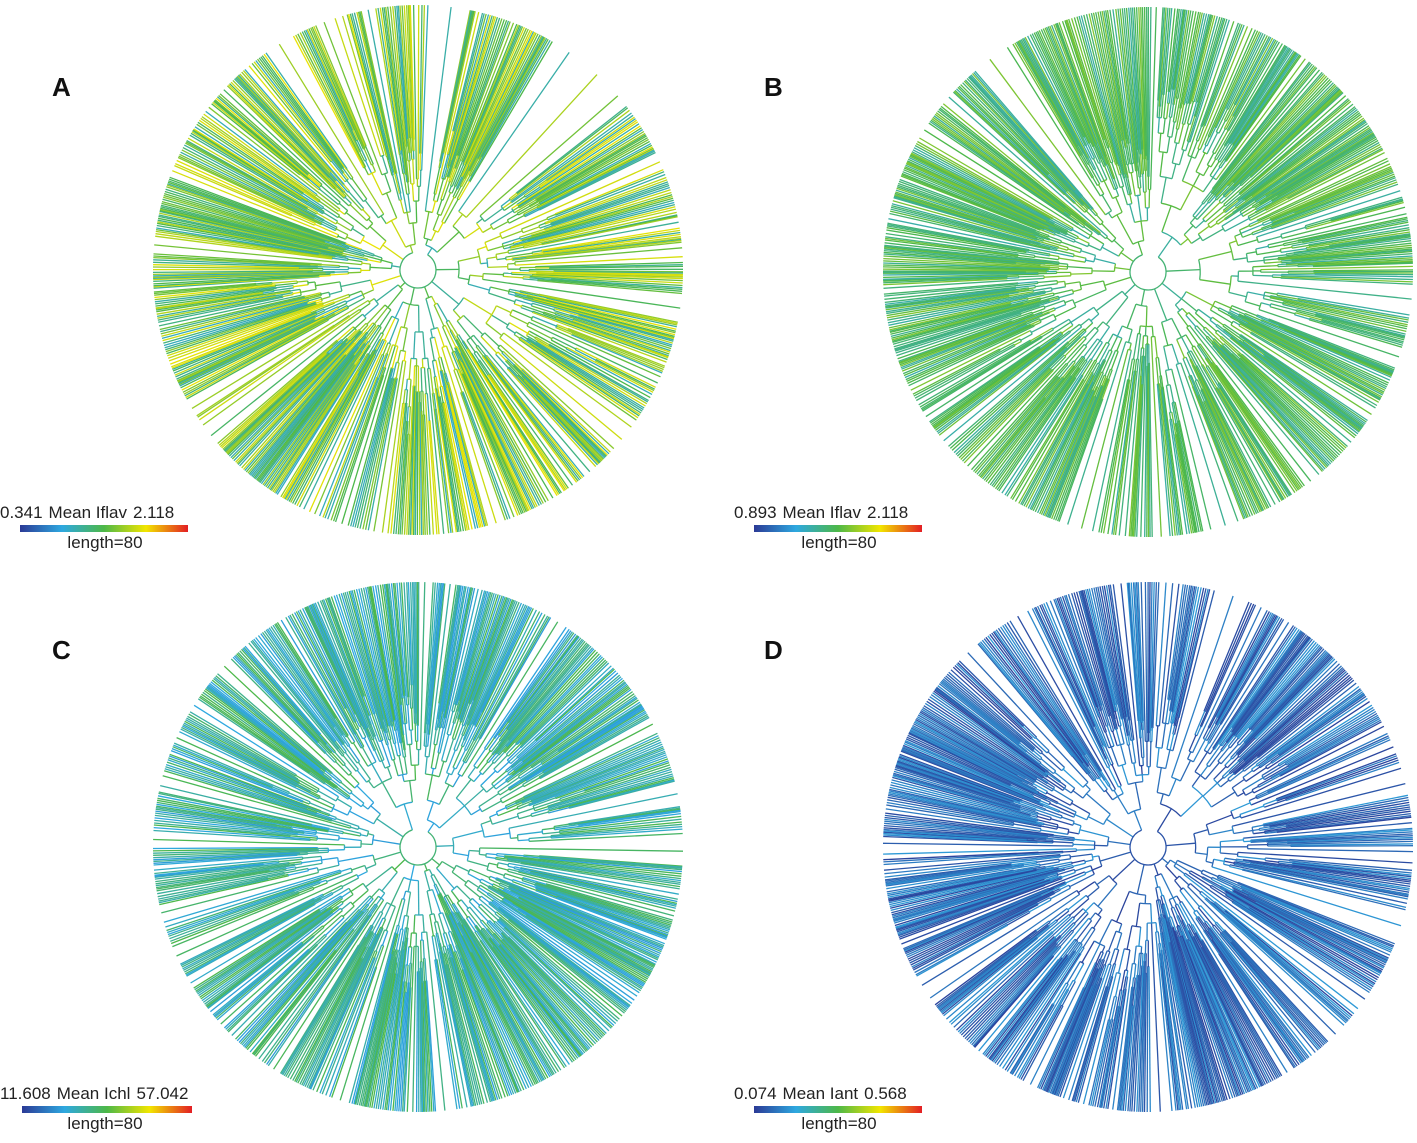 The width and height of the screenshot is (1417, 1143). What do you see at coordinates (839, 542) in the screenshot?
I see `legend-length-b: length=80` at bounding box center [839, 542].